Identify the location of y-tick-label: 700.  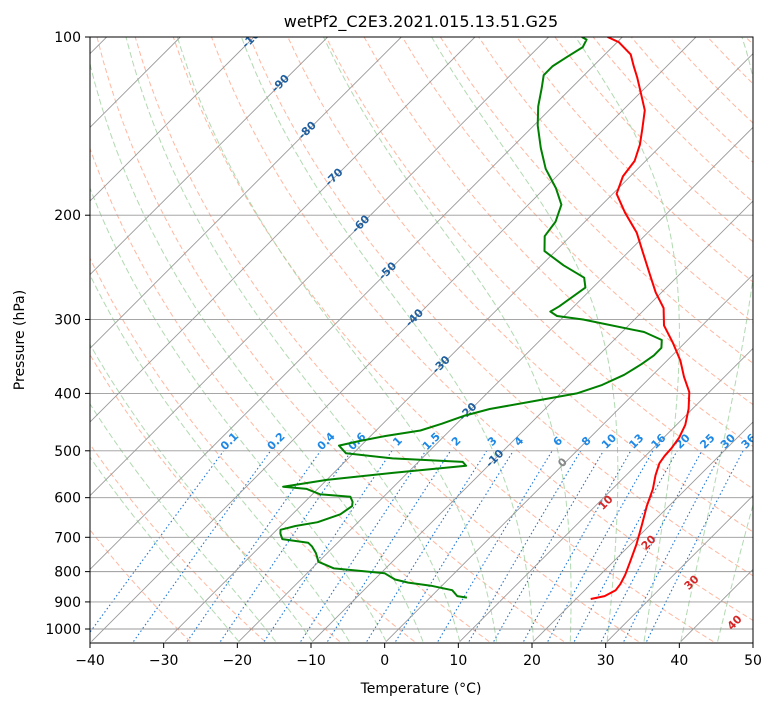
(67, 538).